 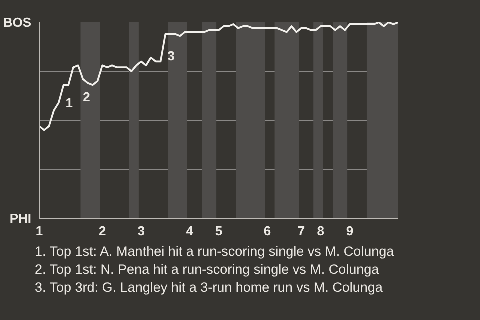 I want to click on x-tick-label: 5, so click(x=219, y=231).